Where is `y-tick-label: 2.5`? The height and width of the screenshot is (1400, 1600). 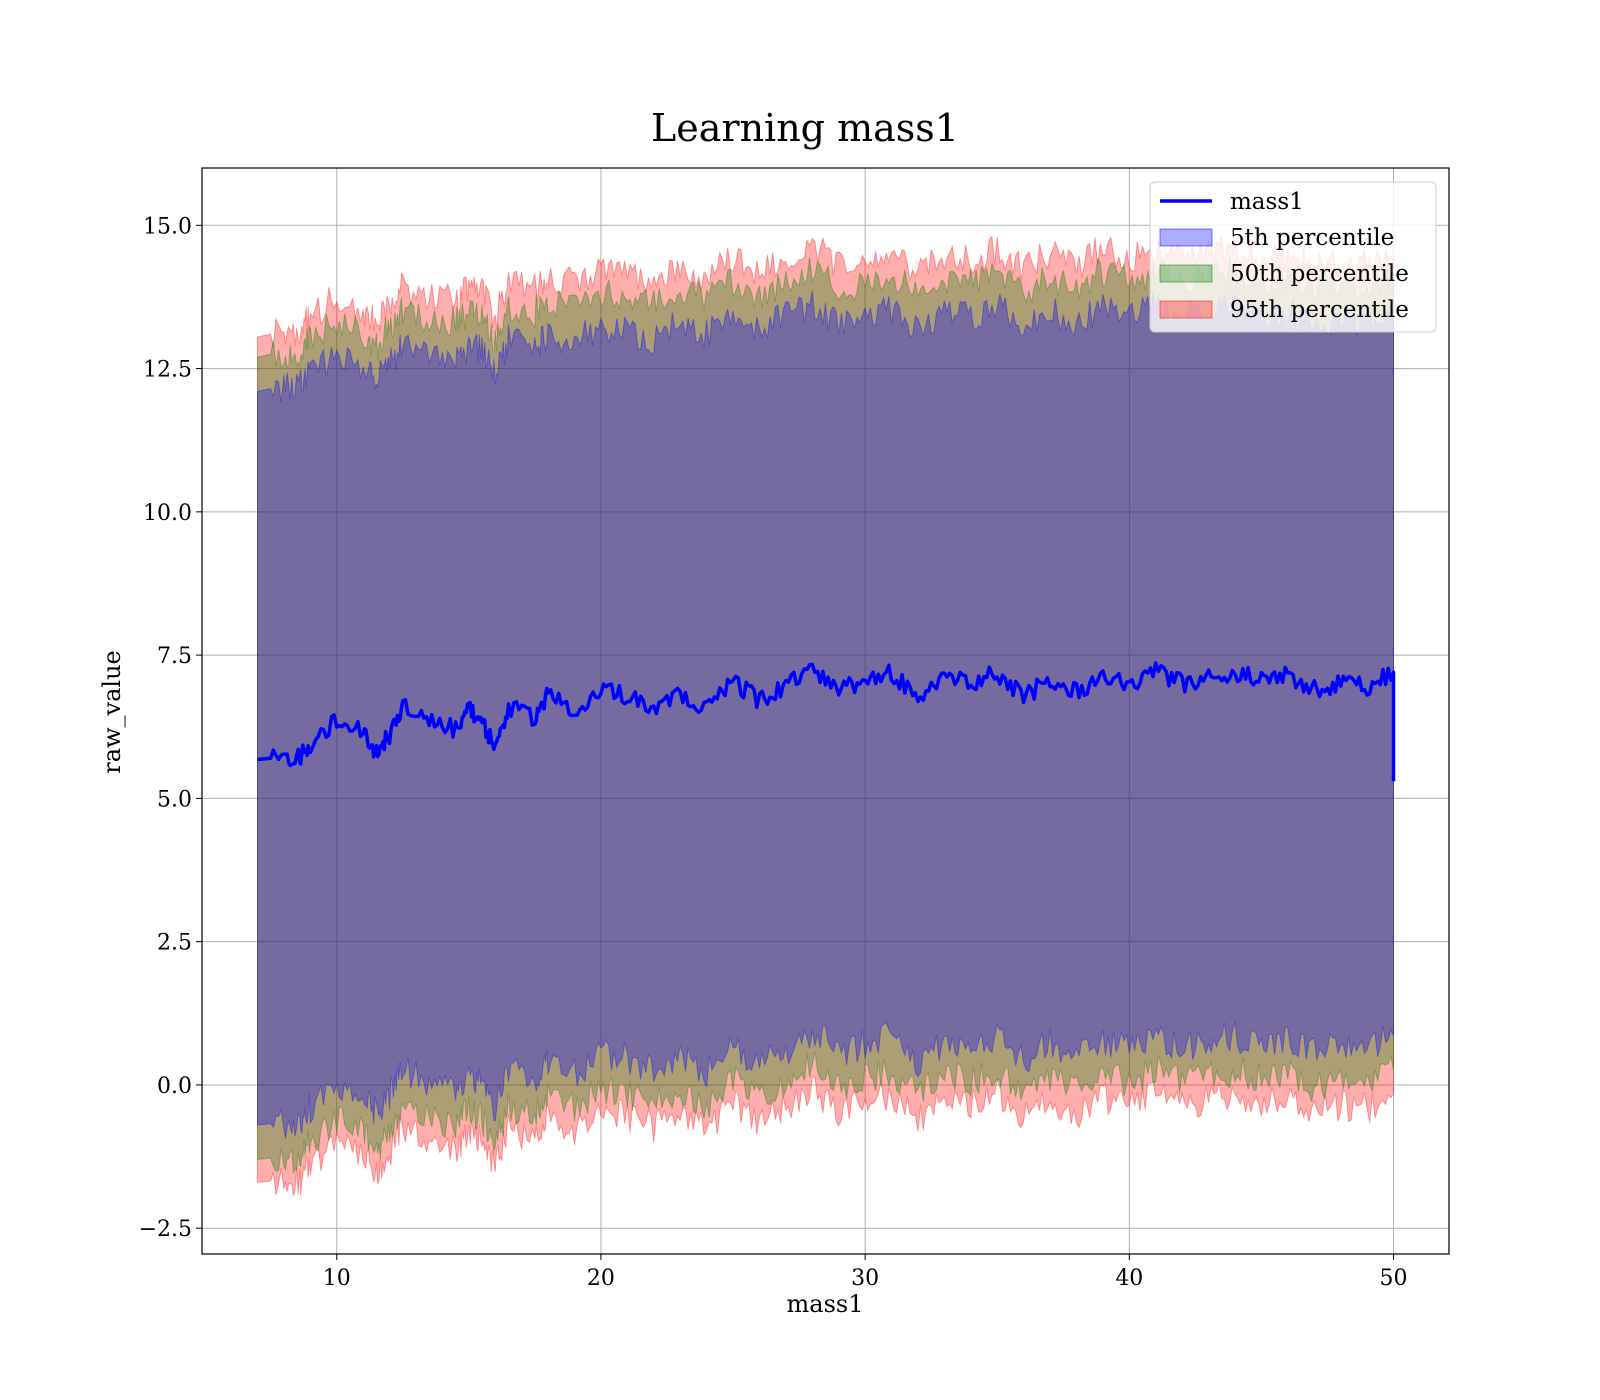 y-tick-label: 2.5 is located at coordinates (174, 943).